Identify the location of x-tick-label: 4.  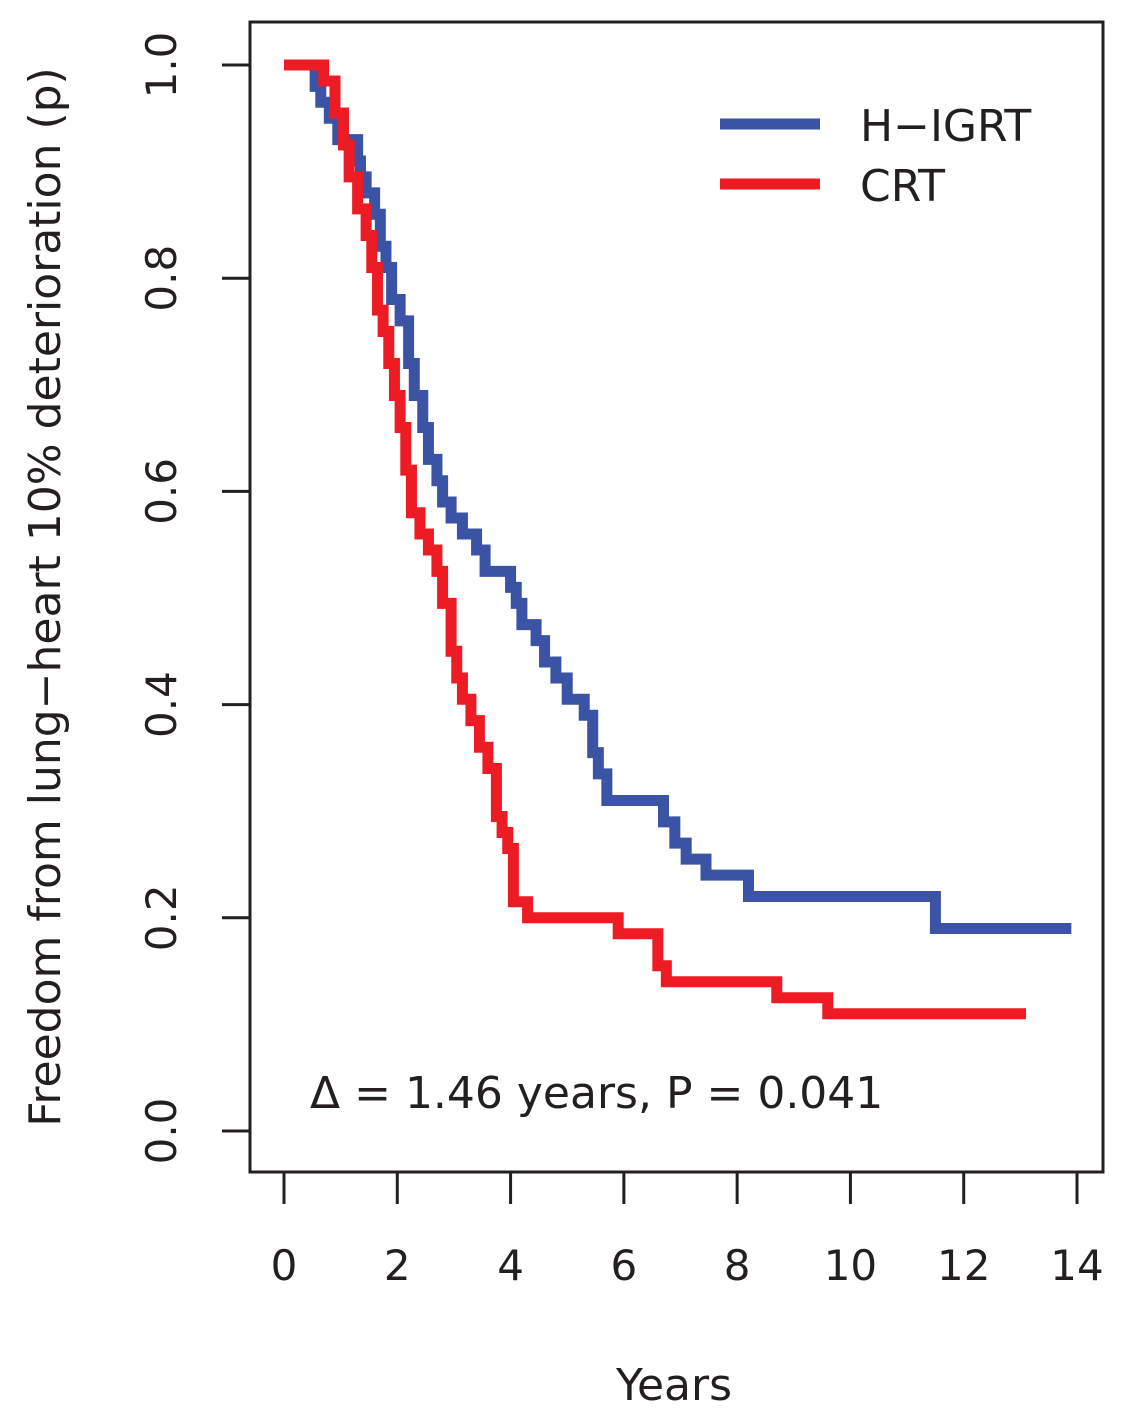
(510, 1265).